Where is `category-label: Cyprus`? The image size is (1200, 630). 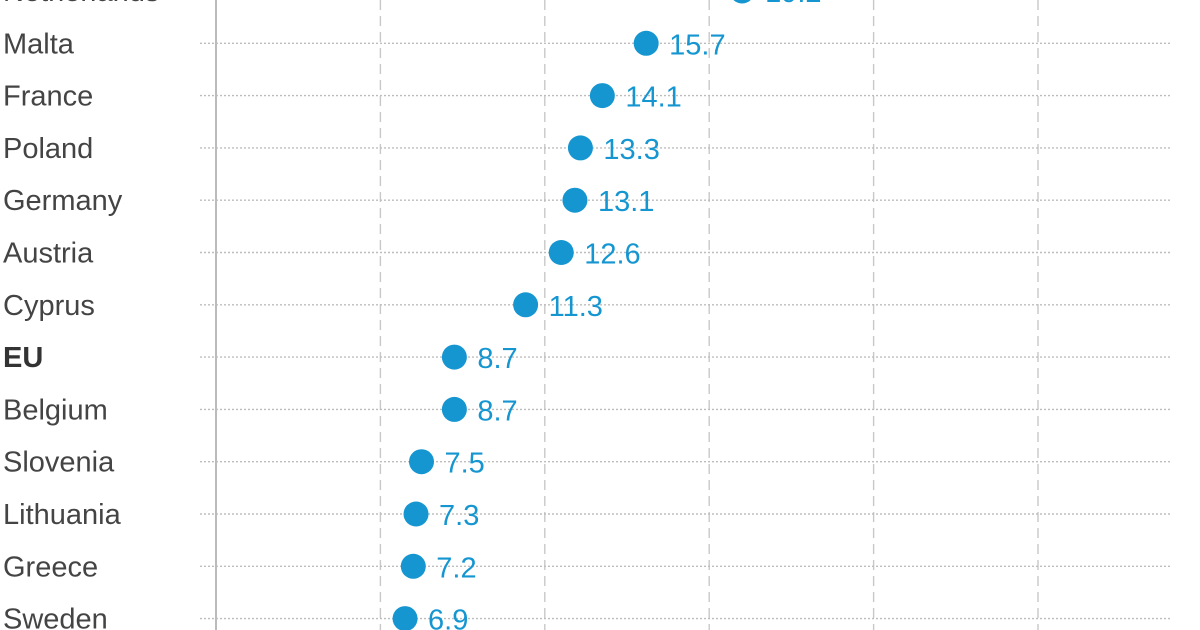
category-label: Cyprus is located at coordinates (49, 306).